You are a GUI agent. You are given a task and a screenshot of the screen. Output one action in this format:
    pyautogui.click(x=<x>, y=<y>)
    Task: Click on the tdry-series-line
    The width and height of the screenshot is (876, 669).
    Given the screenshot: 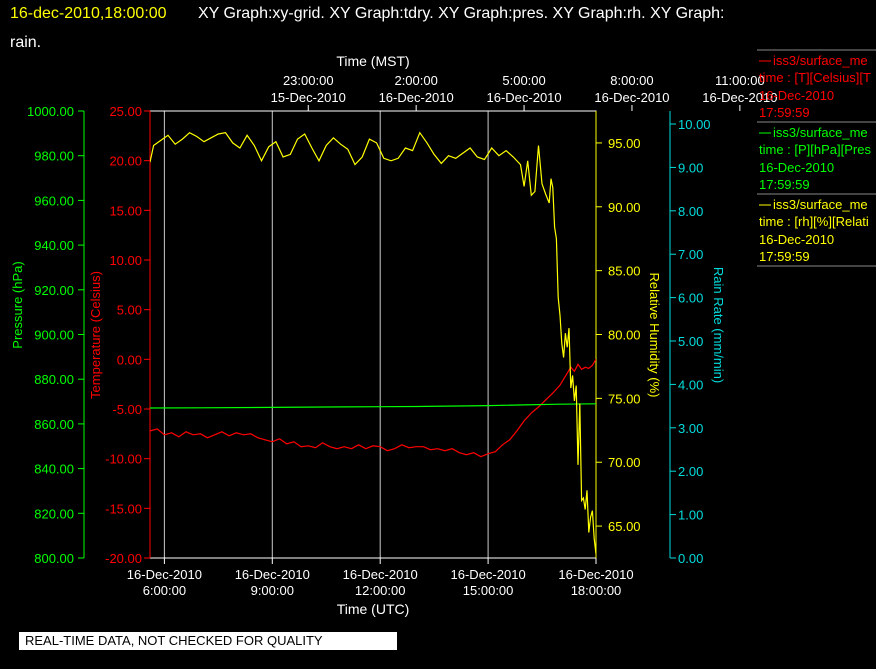 What is the action you would take?
    pyautogui.click(x=373, y=408)
    